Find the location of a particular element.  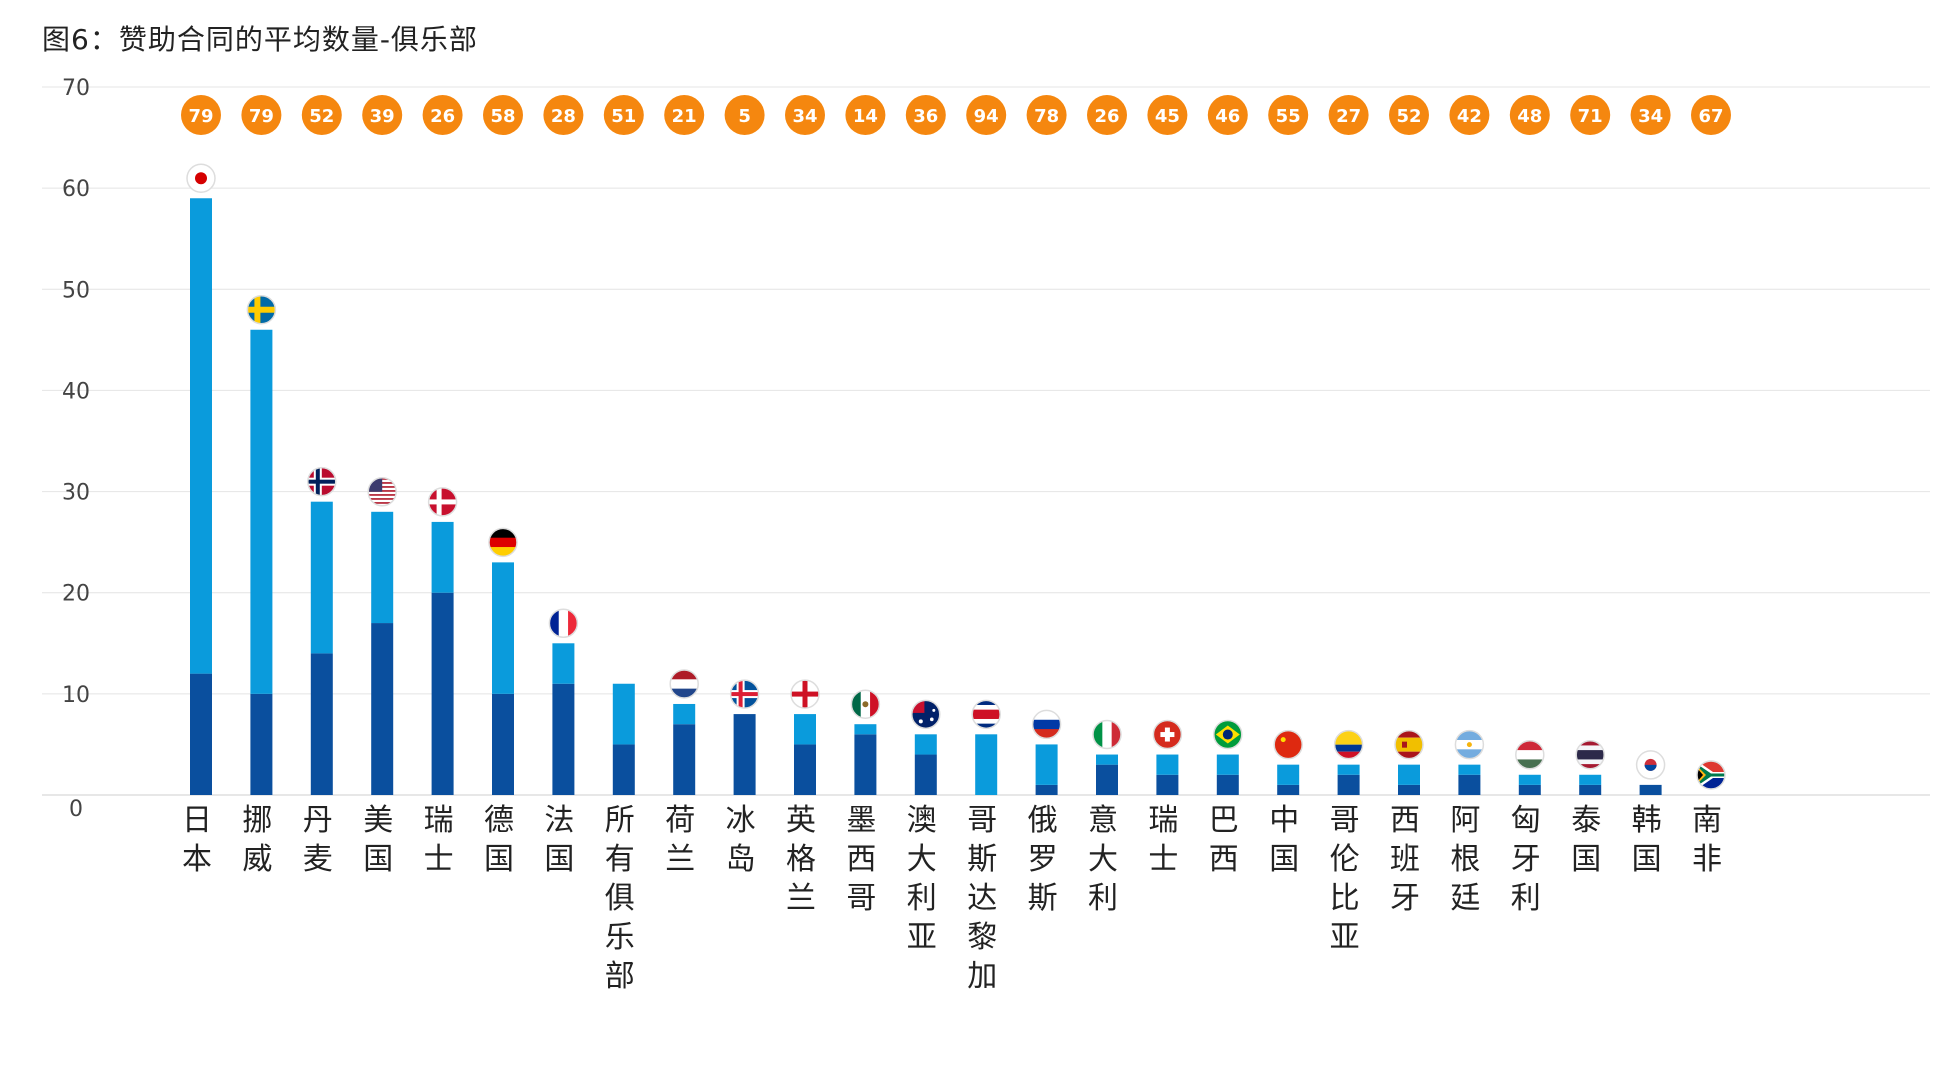

x-tick-label-char: 瑞 is located at coordinates (439, 820).